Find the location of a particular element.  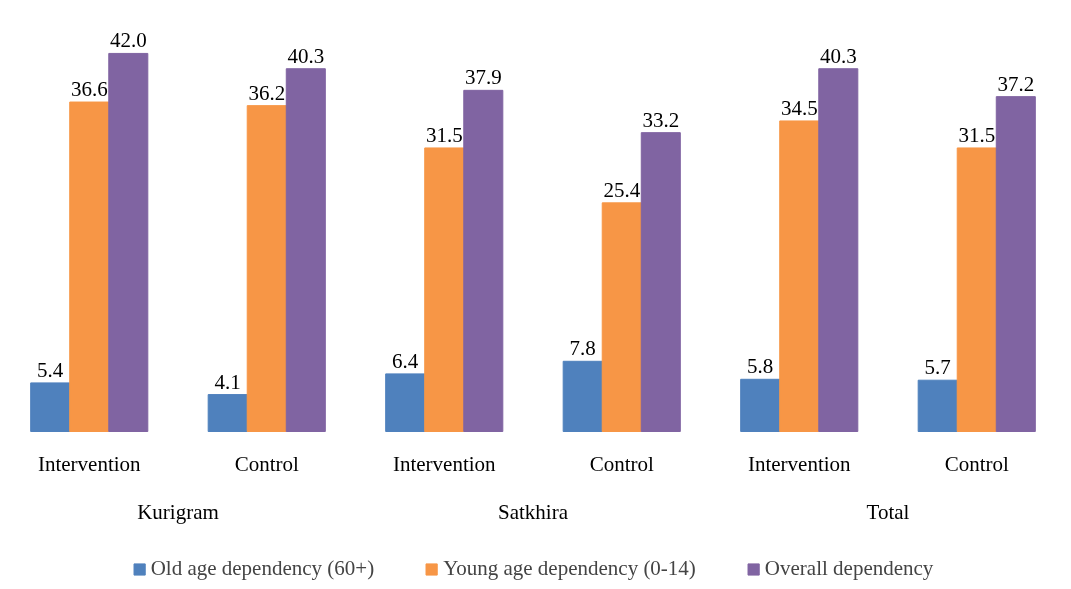

legend-label: Old age dependency (60+) is located at coordinates (262, 568).